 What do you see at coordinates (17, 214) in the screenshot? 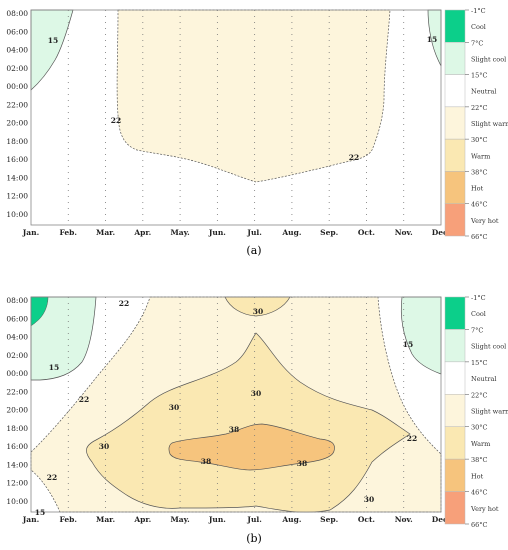
I see `a-y-tick-label: 10:00` at bounding box center [17, 214].